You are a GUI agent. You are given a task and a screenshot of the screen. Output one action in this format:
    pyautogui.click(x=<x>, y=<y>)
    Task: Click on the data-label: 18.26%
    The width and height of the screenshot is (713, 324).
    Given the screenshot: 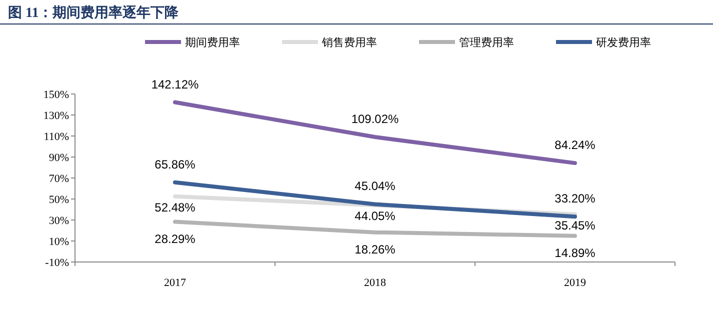 What is the action you would take?
    pyautogui.click(x=375, y=249)
    